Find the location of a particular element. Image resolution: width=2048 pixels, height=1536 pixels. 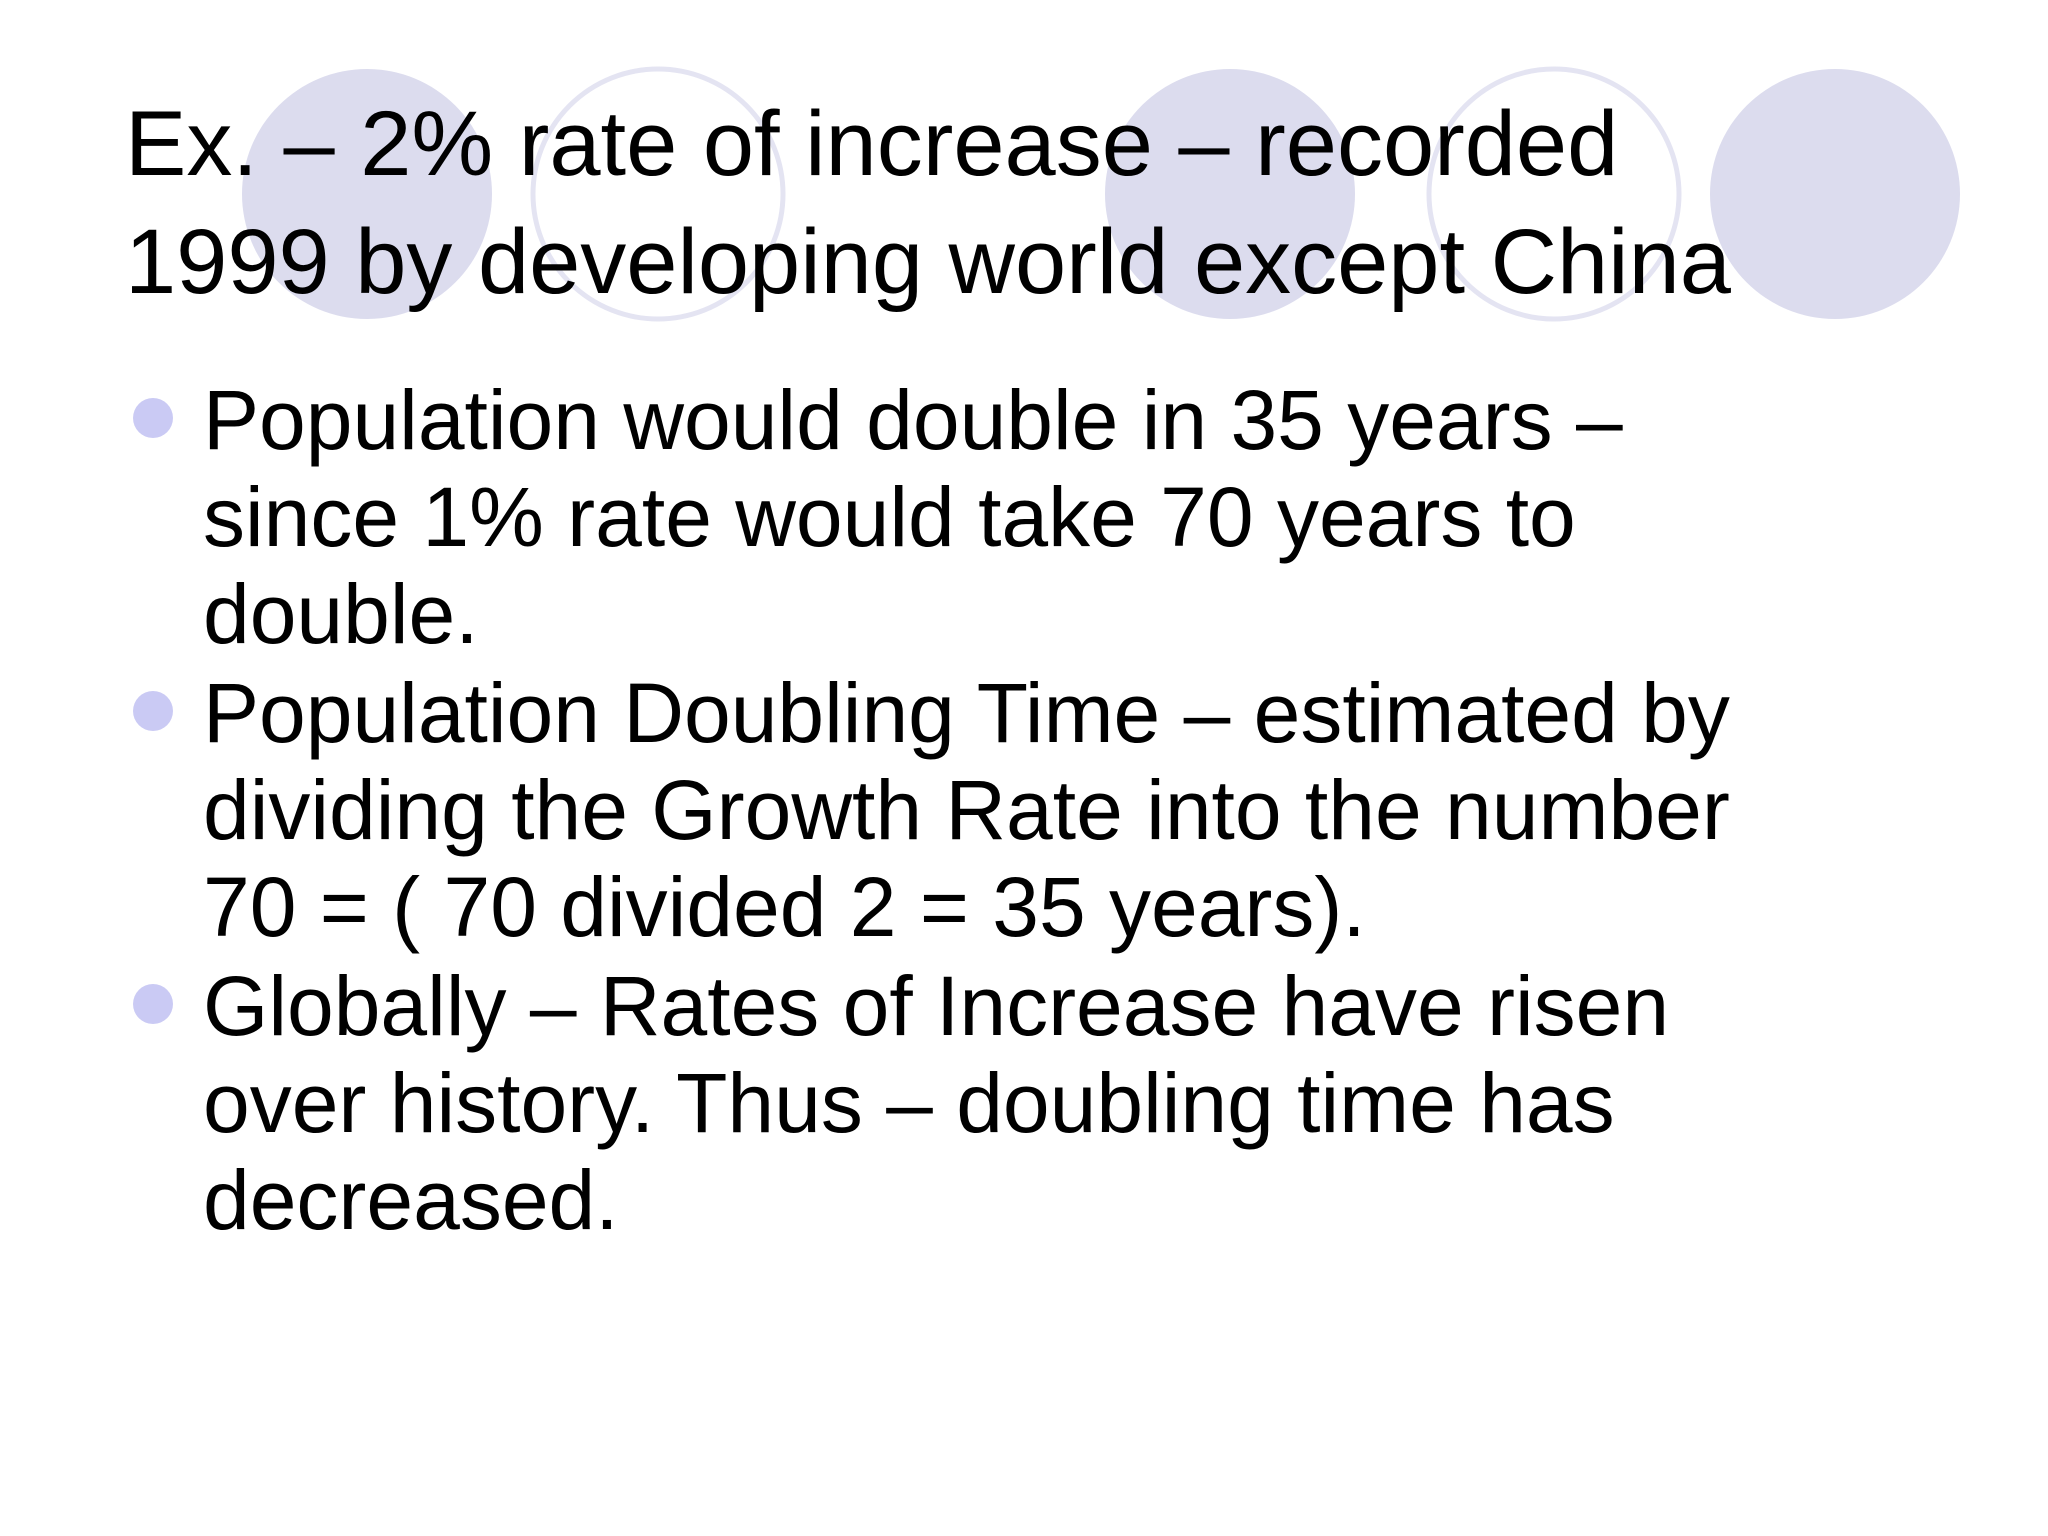

bullet-1-line-1: Population would double in 35 years – is located at coordinates (913, 420).